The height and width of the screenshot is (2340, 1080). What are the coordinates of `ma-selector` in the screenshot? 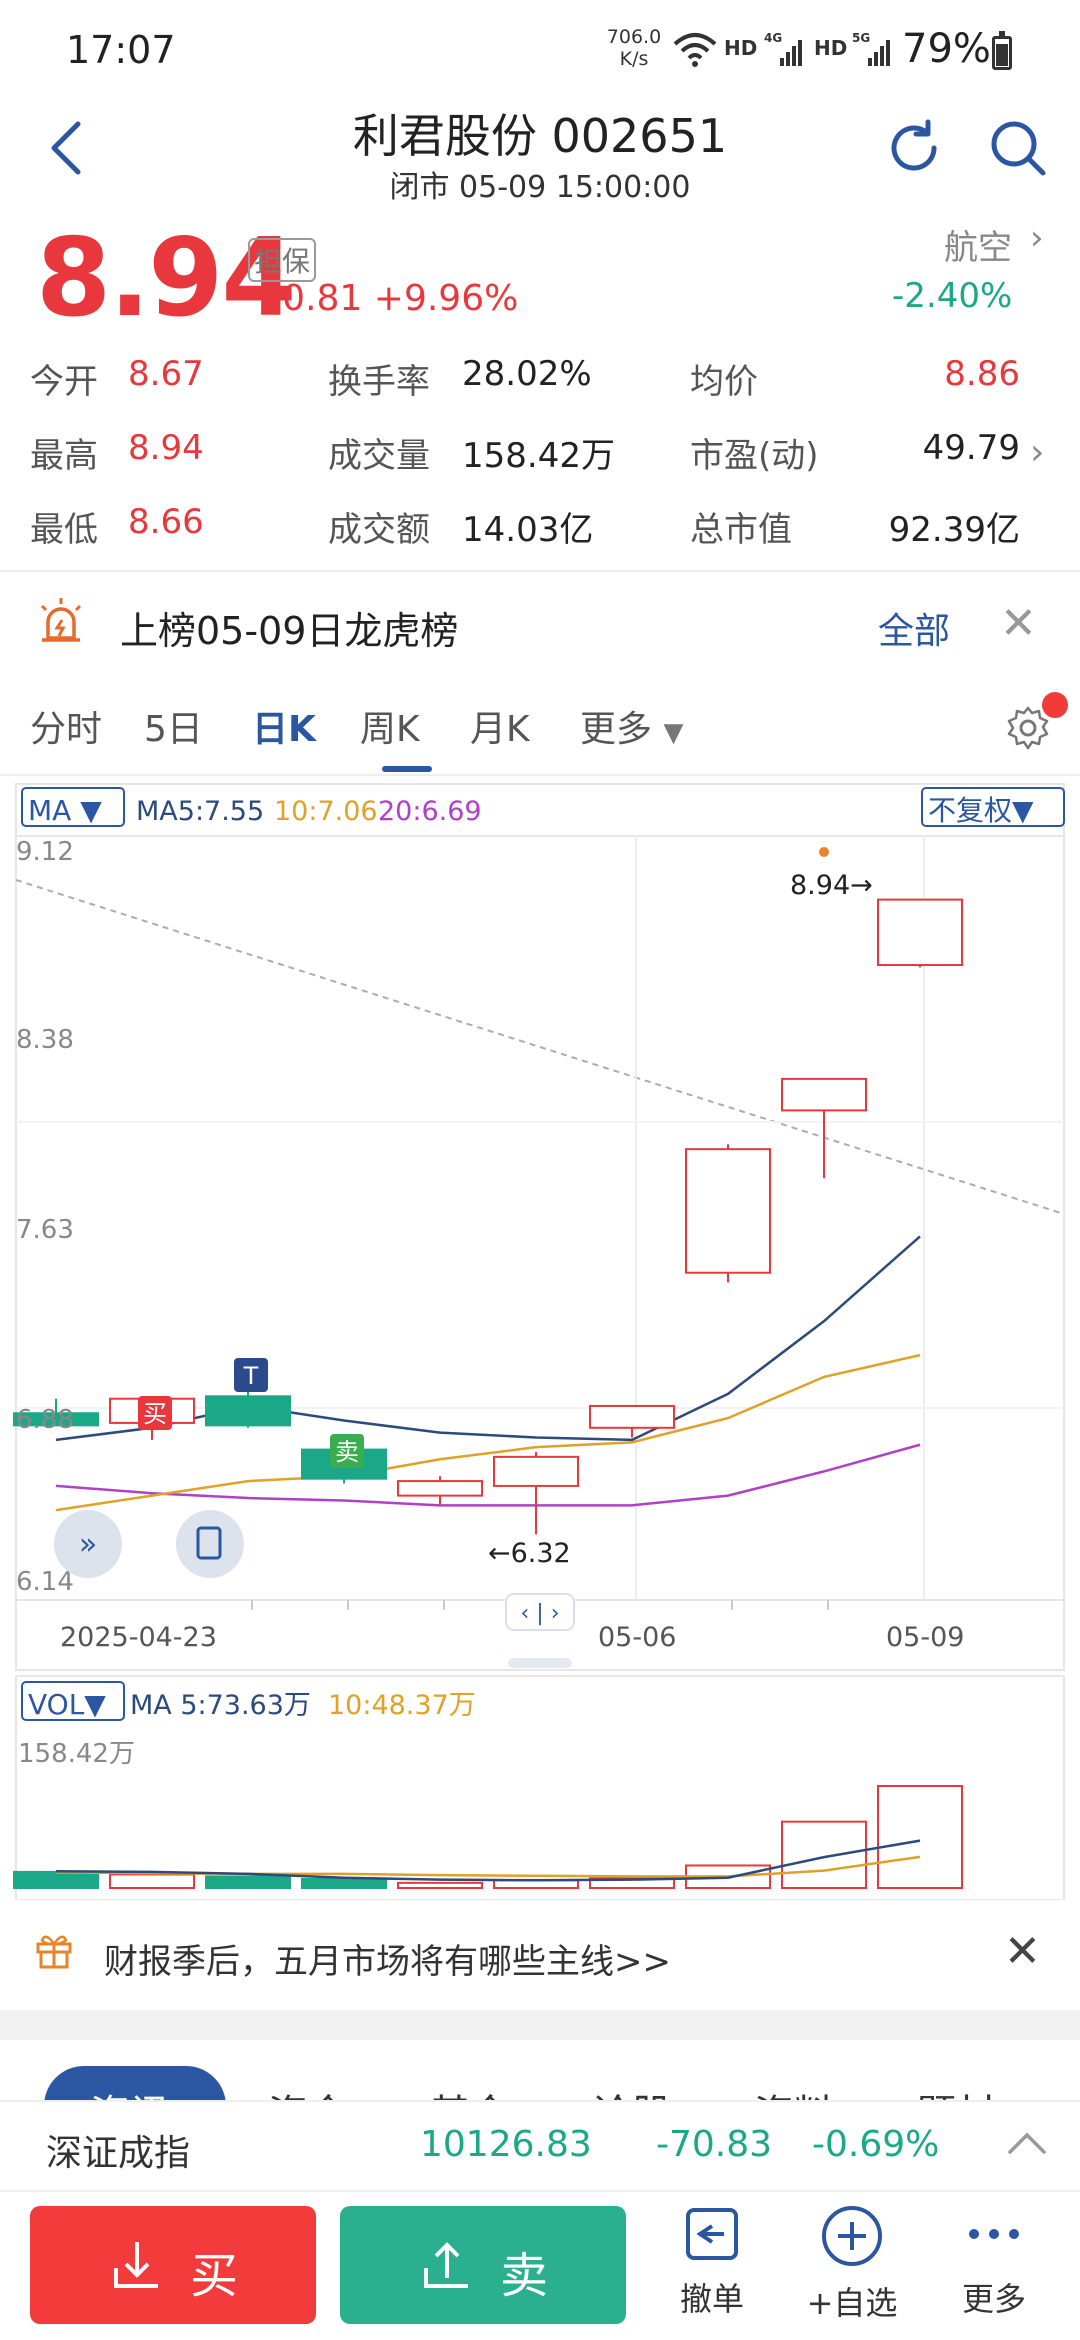 It's located at (73, 807).